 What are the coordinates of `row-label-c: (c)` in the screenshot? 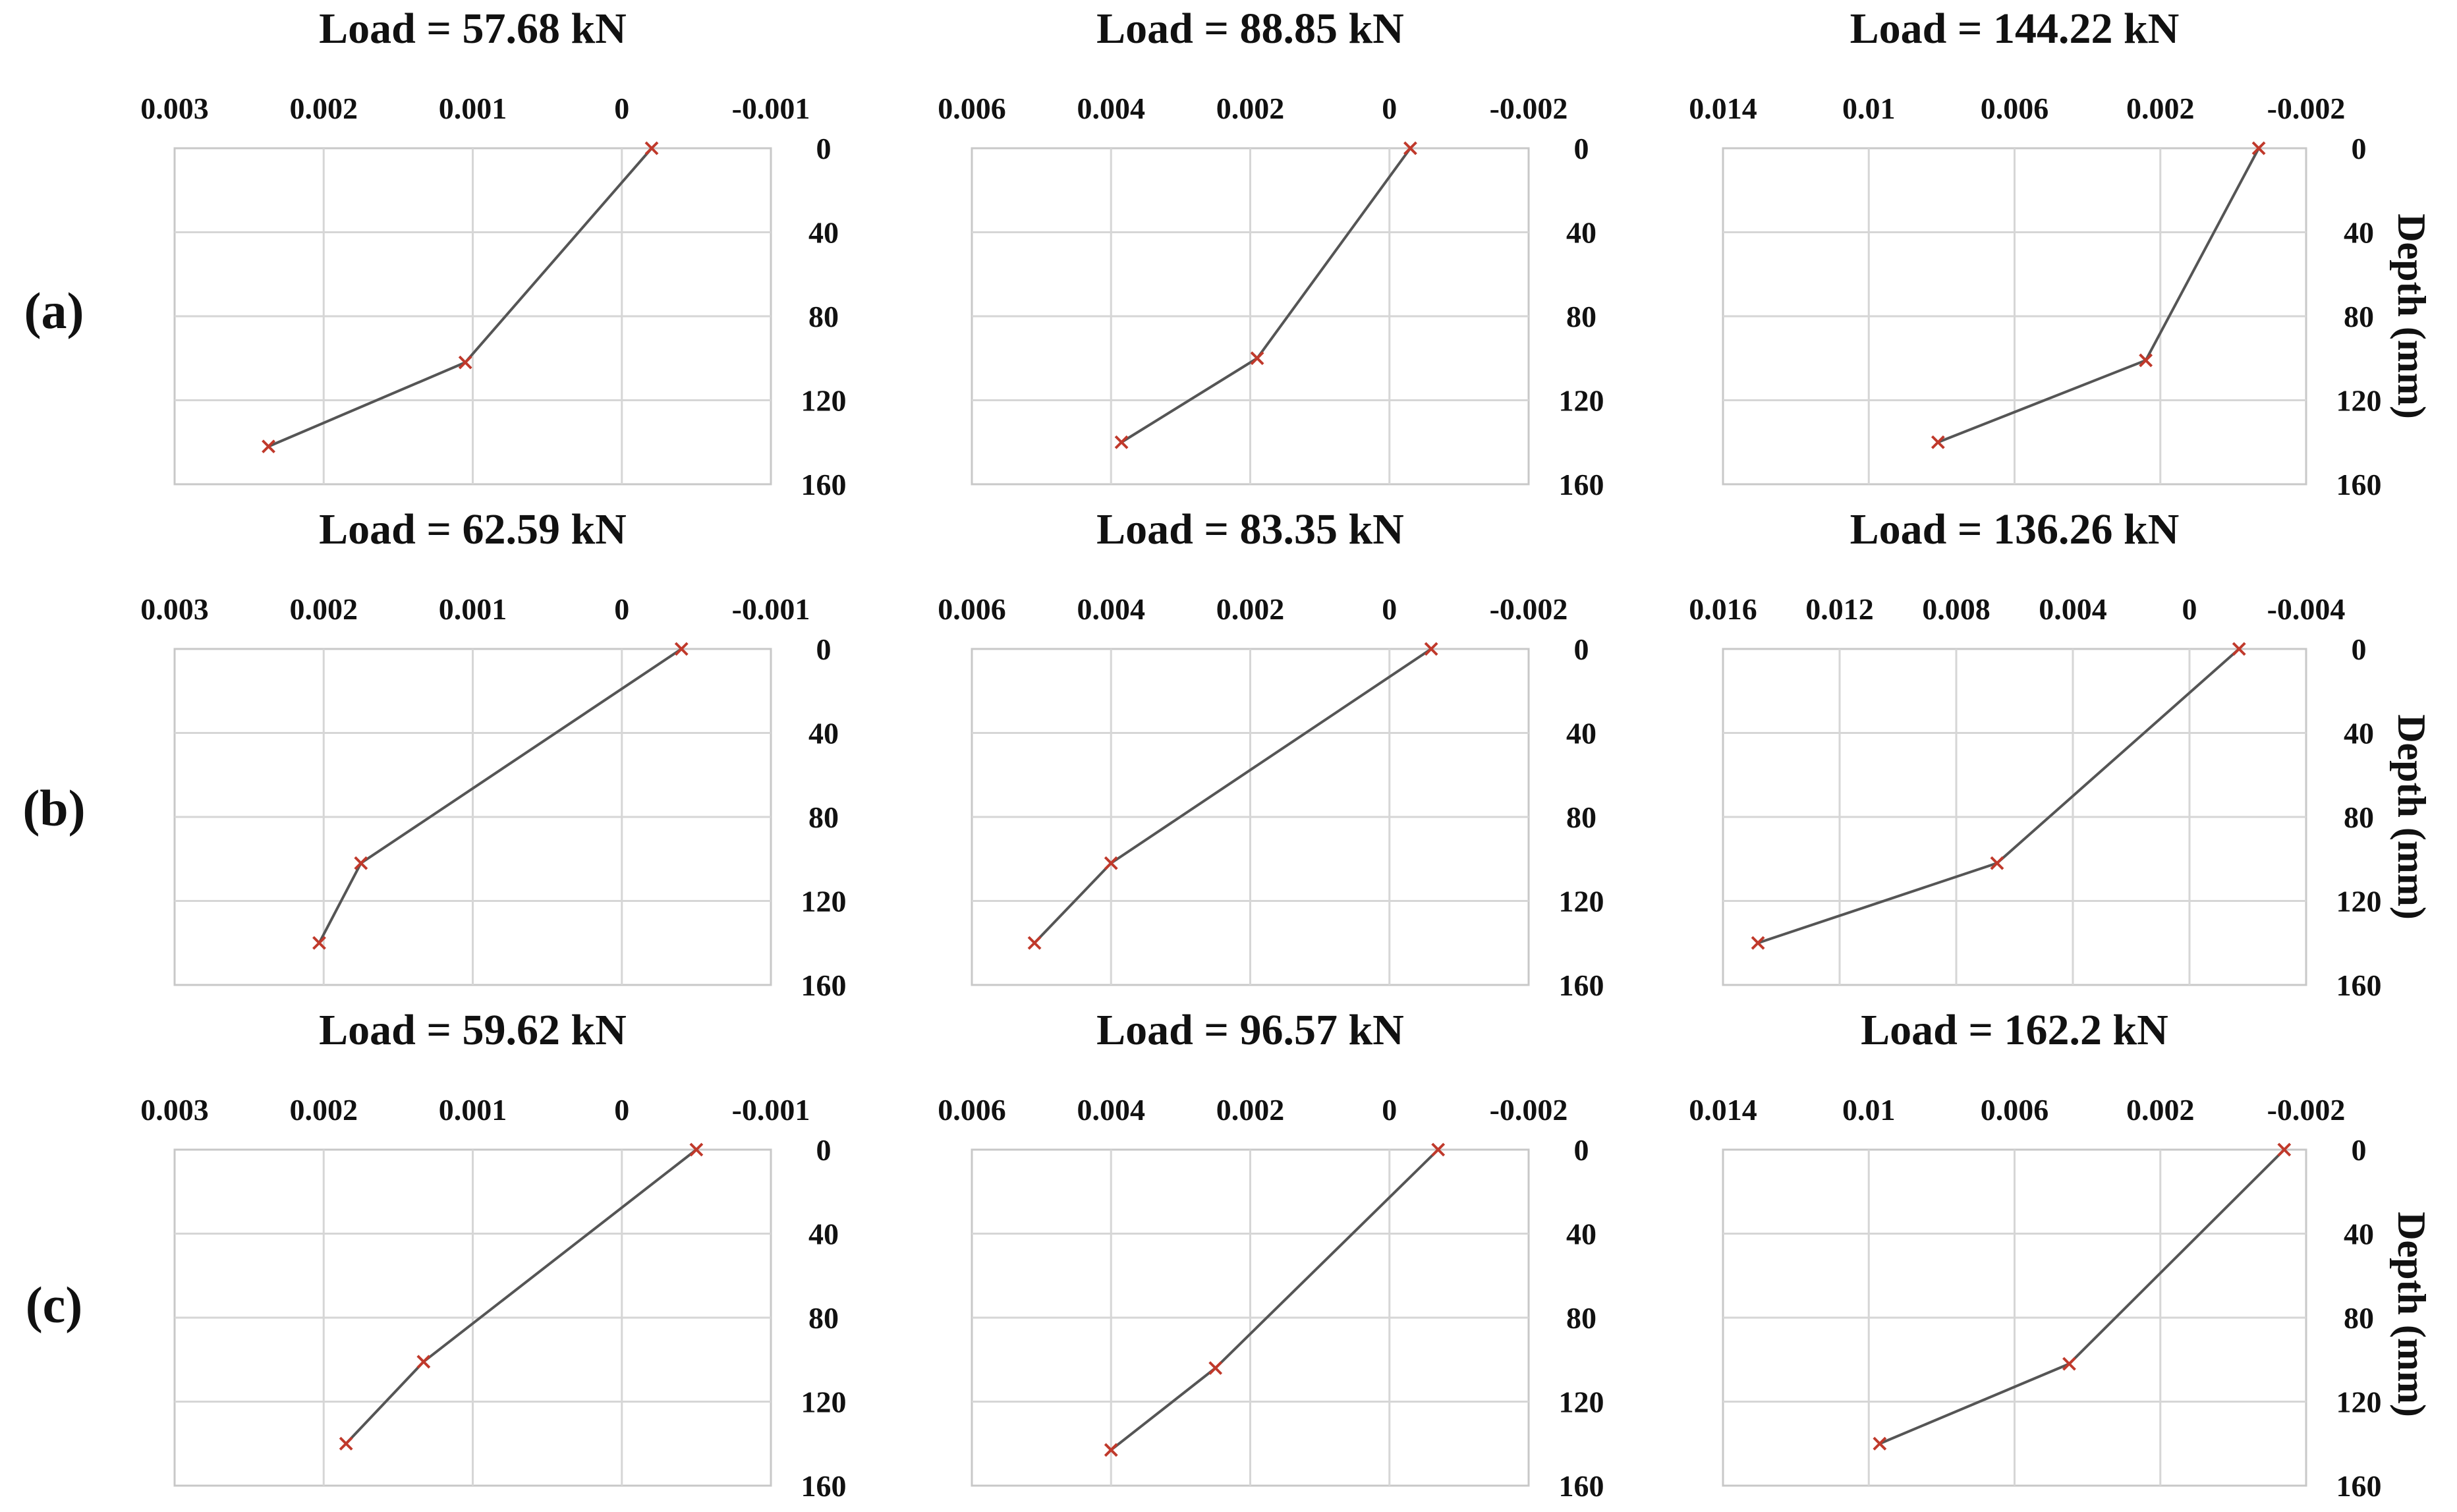 It's located at (54, 1304).